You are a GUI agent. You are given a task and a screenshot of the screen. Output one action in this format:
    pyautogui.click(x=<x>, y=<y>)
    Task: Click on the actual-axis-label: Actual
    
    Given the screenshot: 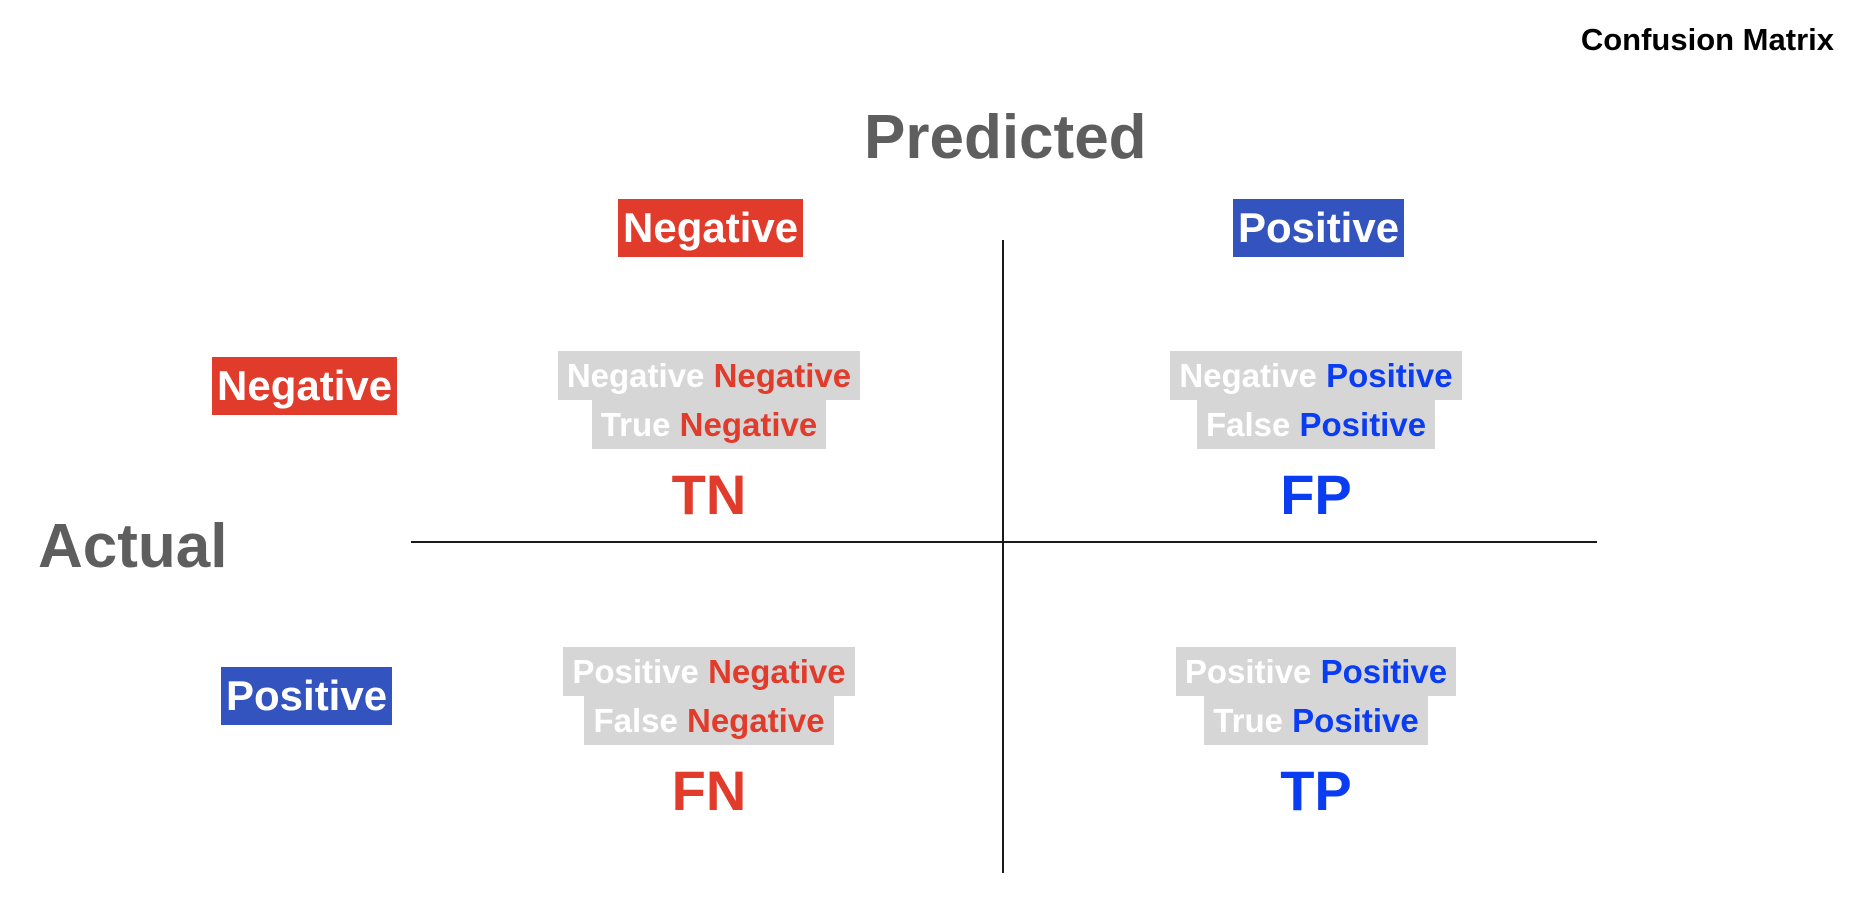 What is the action you would take?
    pyautogui.click(x=133, y=546)
    